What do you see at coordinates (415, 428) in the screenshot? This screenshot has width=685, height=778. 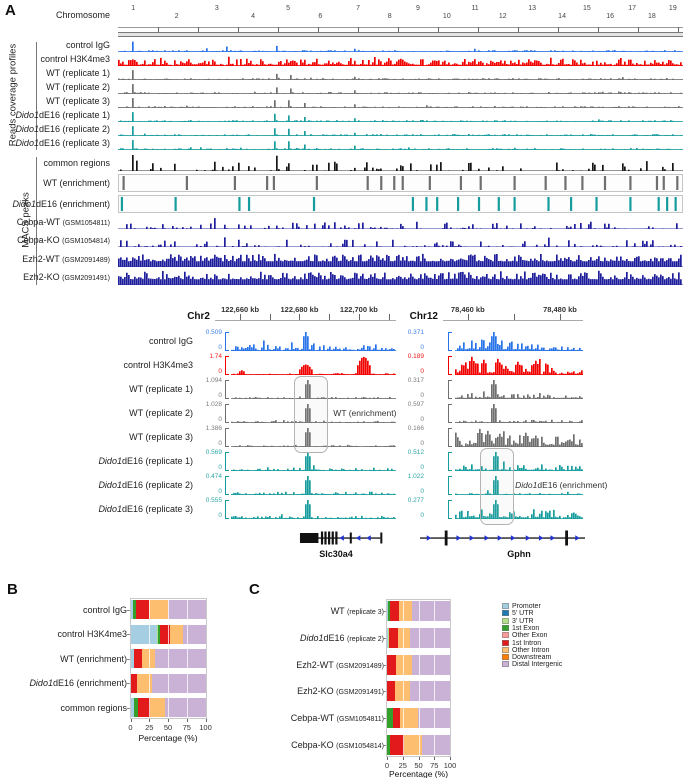 I see `scale-max-label: 0.166` at bounding box center [415, 428].